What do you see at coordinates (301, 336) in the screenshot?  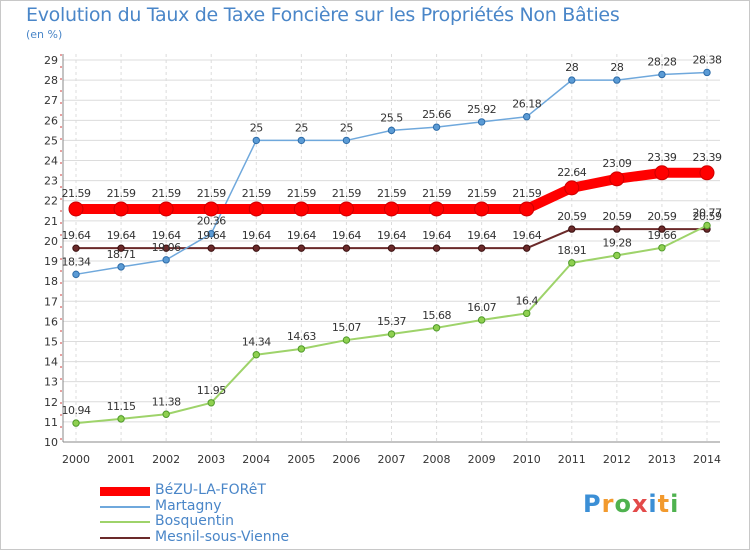 I see `data-label-bosquentin: 14.63` at bounding box center [301, 336].